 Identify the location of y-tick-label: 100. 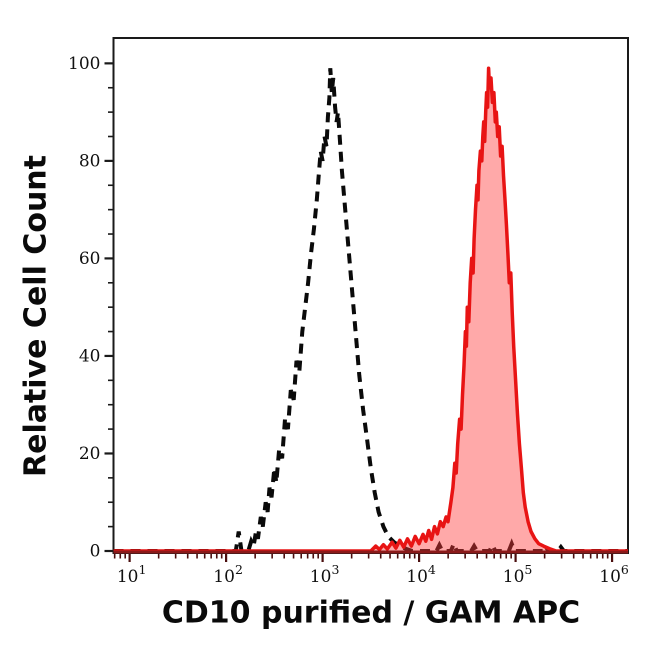
(84, 64).